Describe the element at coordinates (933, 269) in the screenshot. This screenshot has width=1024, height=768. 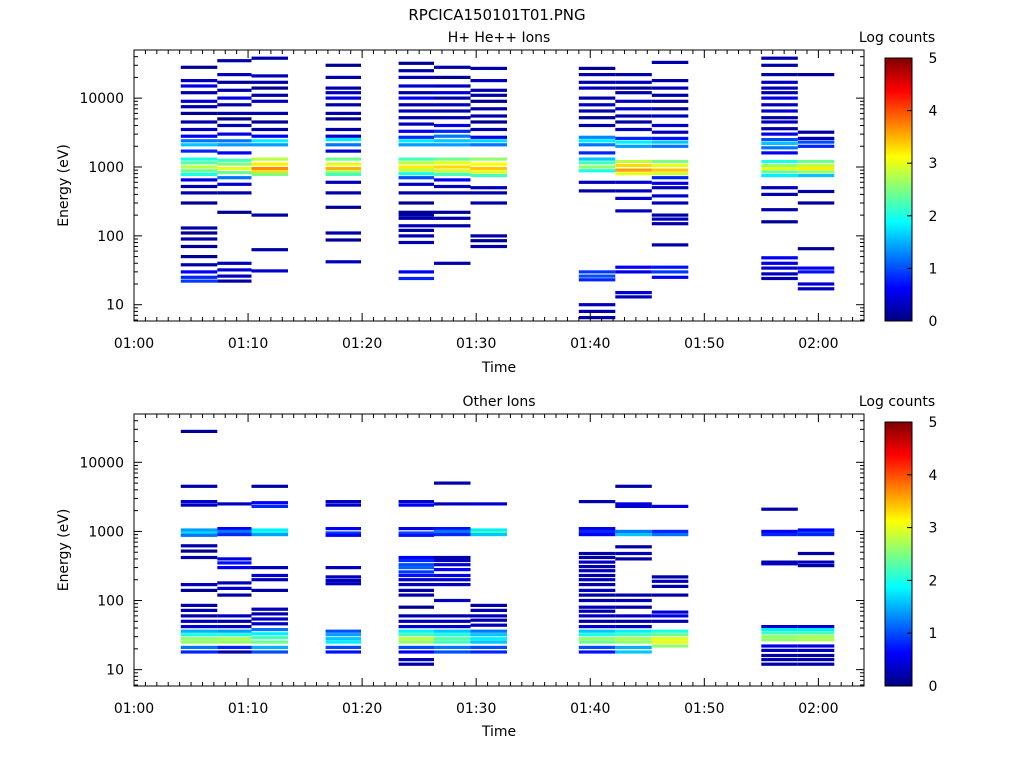
I see `colorbar-tick-label: 1` at that location.